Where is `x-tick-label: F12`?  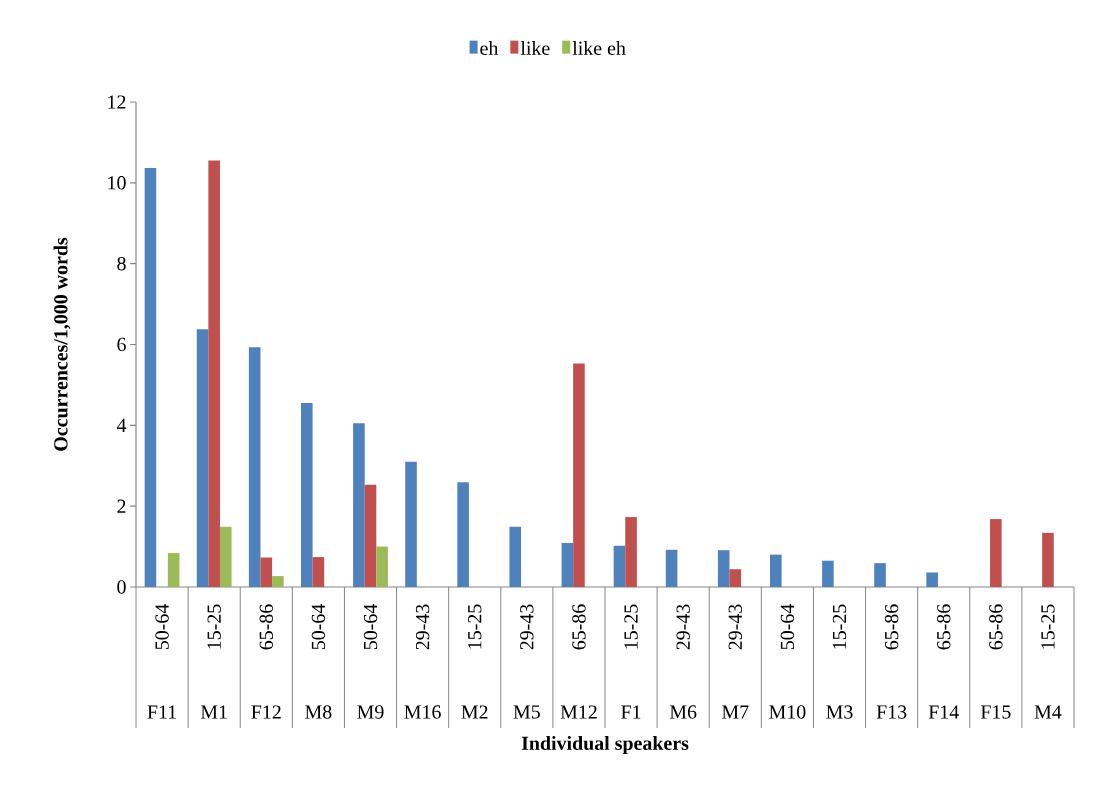 x-tick-label: F12 is located at coordinates (266, 712).